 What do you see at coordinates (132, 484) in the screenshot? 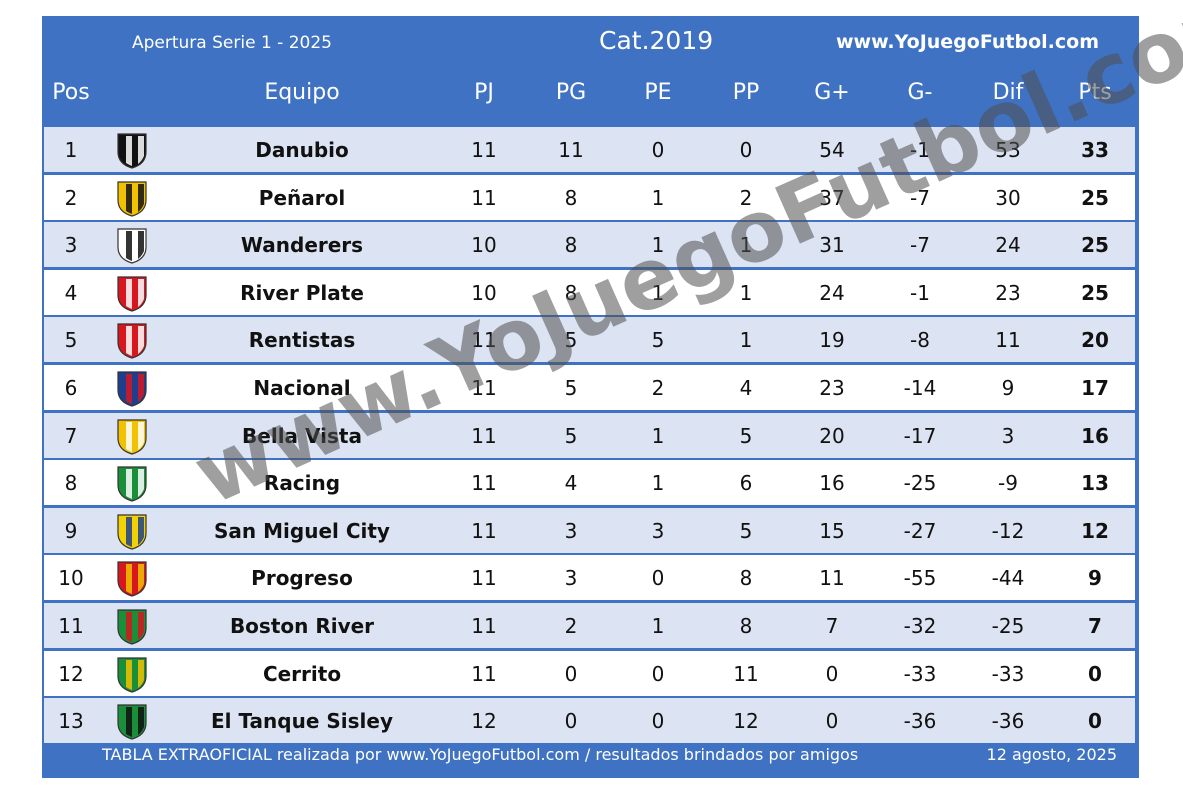
I see `racing-crest-icon` at bounding box center [132, 484].